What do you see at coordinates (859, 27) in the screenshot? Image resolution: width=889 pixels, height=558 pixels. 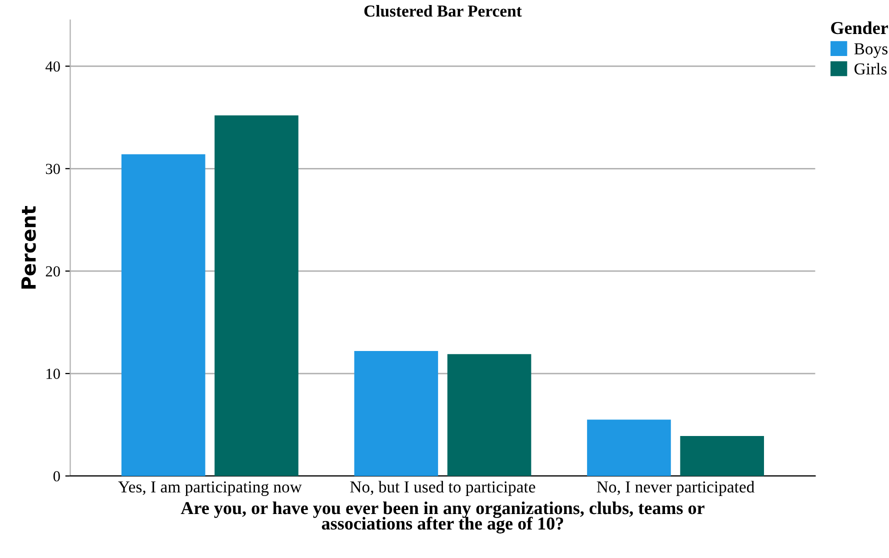 I see `legend-title: Gender` at bounding box center [859, 27].